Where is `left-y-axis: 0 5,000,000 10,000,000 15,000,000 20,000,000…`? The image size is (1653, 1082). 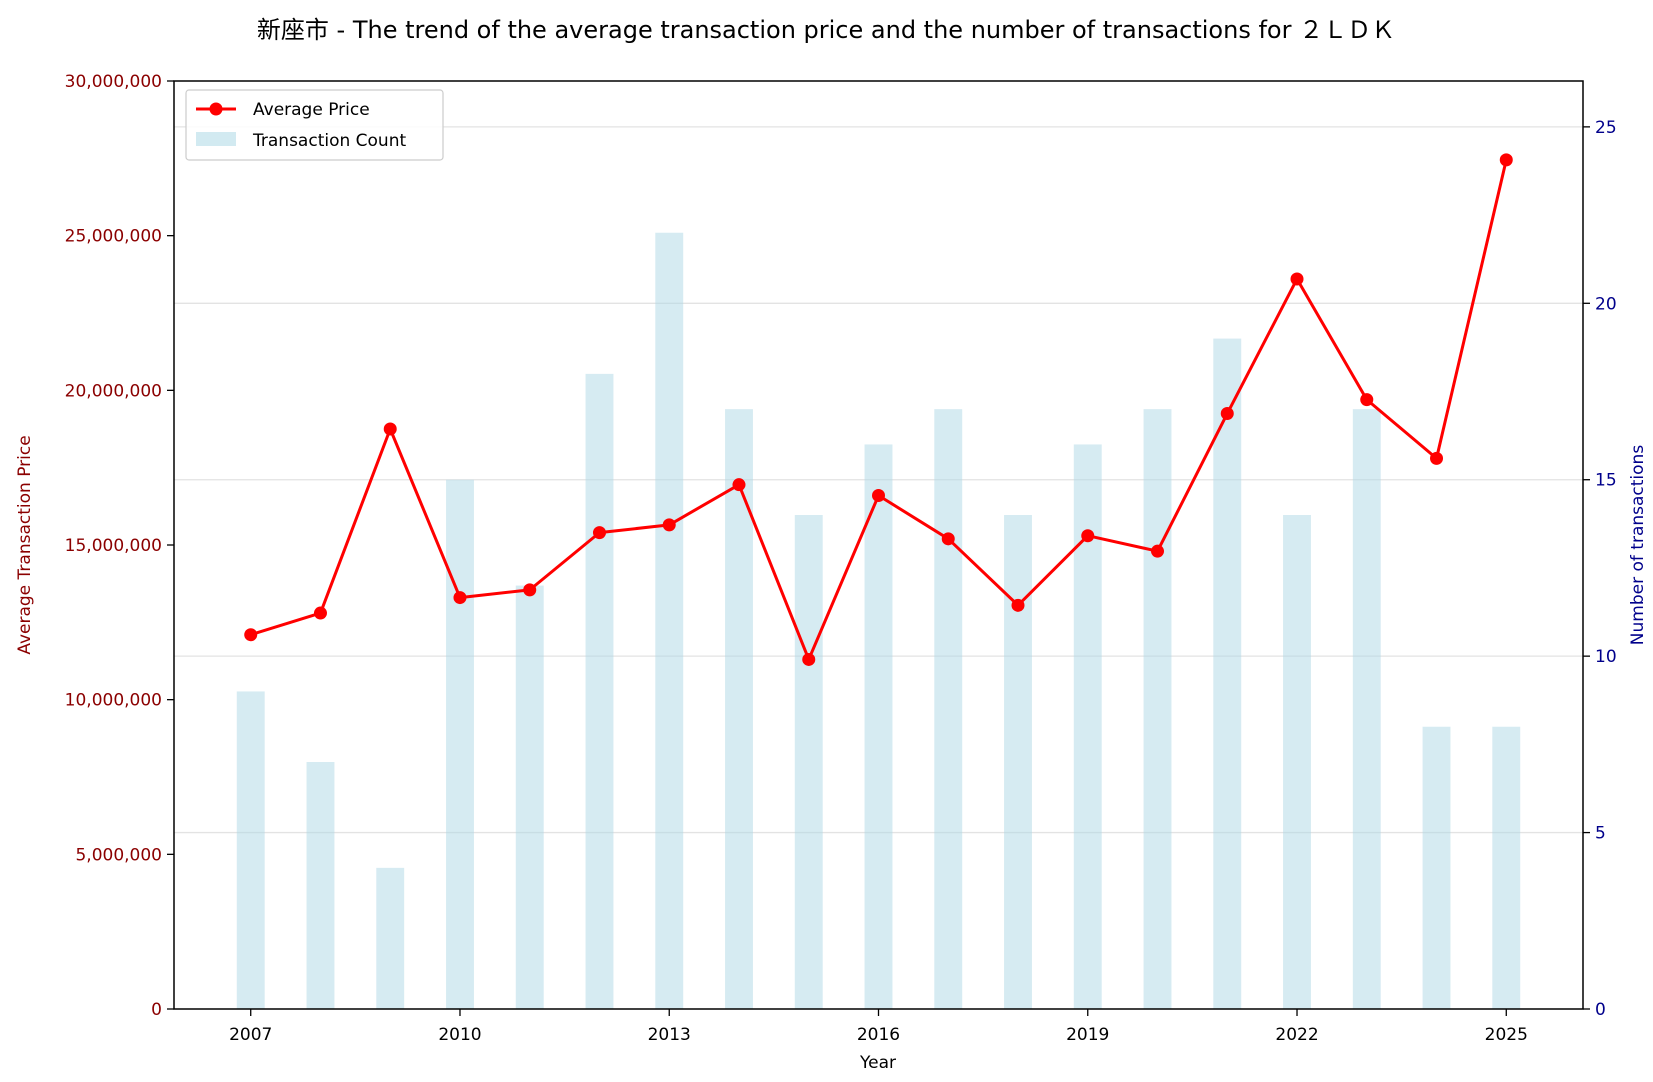 left-y-axis: 0 5,000,000 10,000,000 15,000,000 20,000,000… is located at coordinates (119, 546).